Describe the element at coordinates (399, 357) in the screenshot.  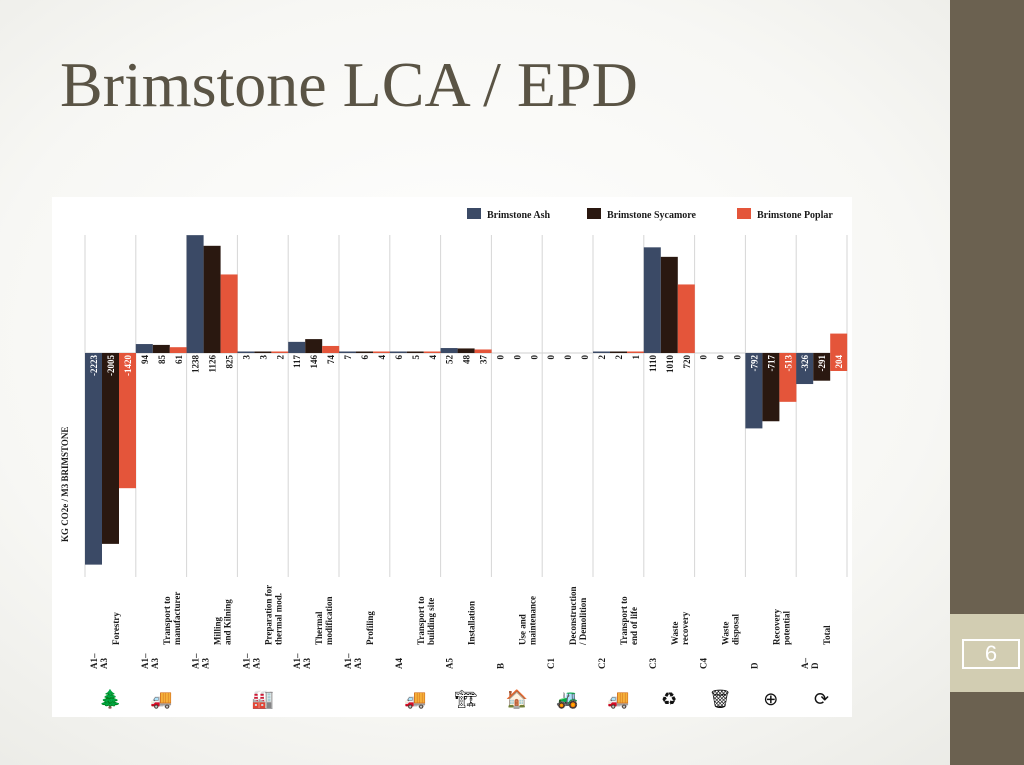
I see `value-label: 6` at that location.